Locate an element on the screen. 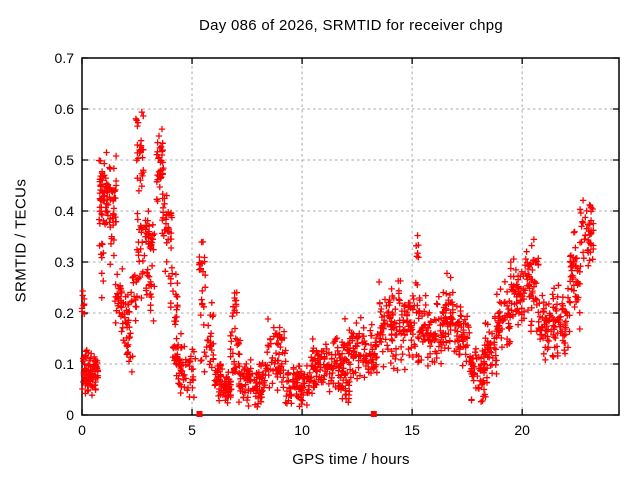 This screenshot has height=480, width=640. y-tick-label: 0.3 is located at coordinates (64, 262).